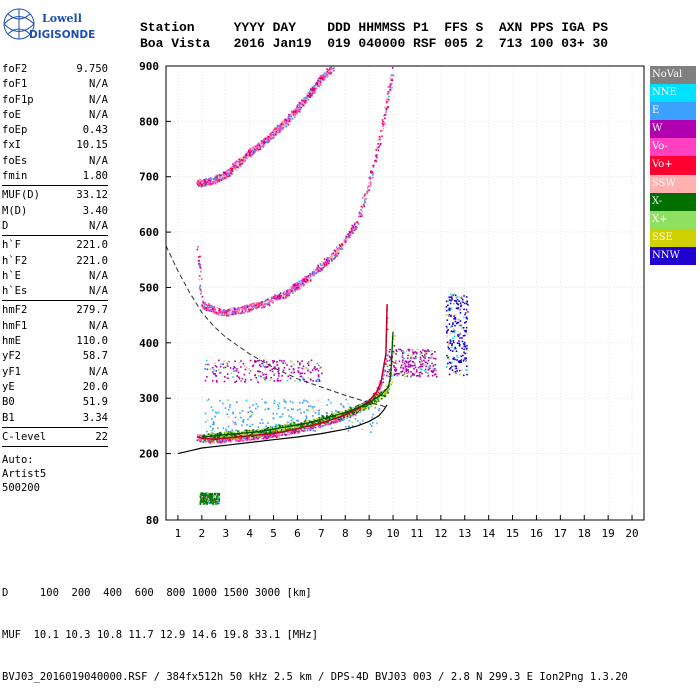  What do you see at coordinates (55, 310) in the screenshot?
I see `param-row: hmF2 279.7` at bounding box center [55, 310].